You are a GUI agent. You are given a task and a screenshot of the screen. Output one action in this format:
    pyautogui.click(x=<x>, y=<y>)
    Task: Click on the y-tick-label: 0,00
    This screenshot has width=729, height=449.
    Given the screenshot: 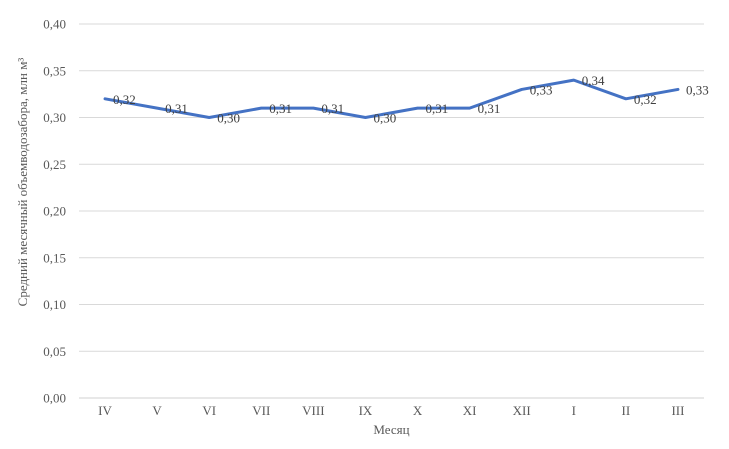 What is the action you would take?
    pyautogui.click(x=54, y=398)
    